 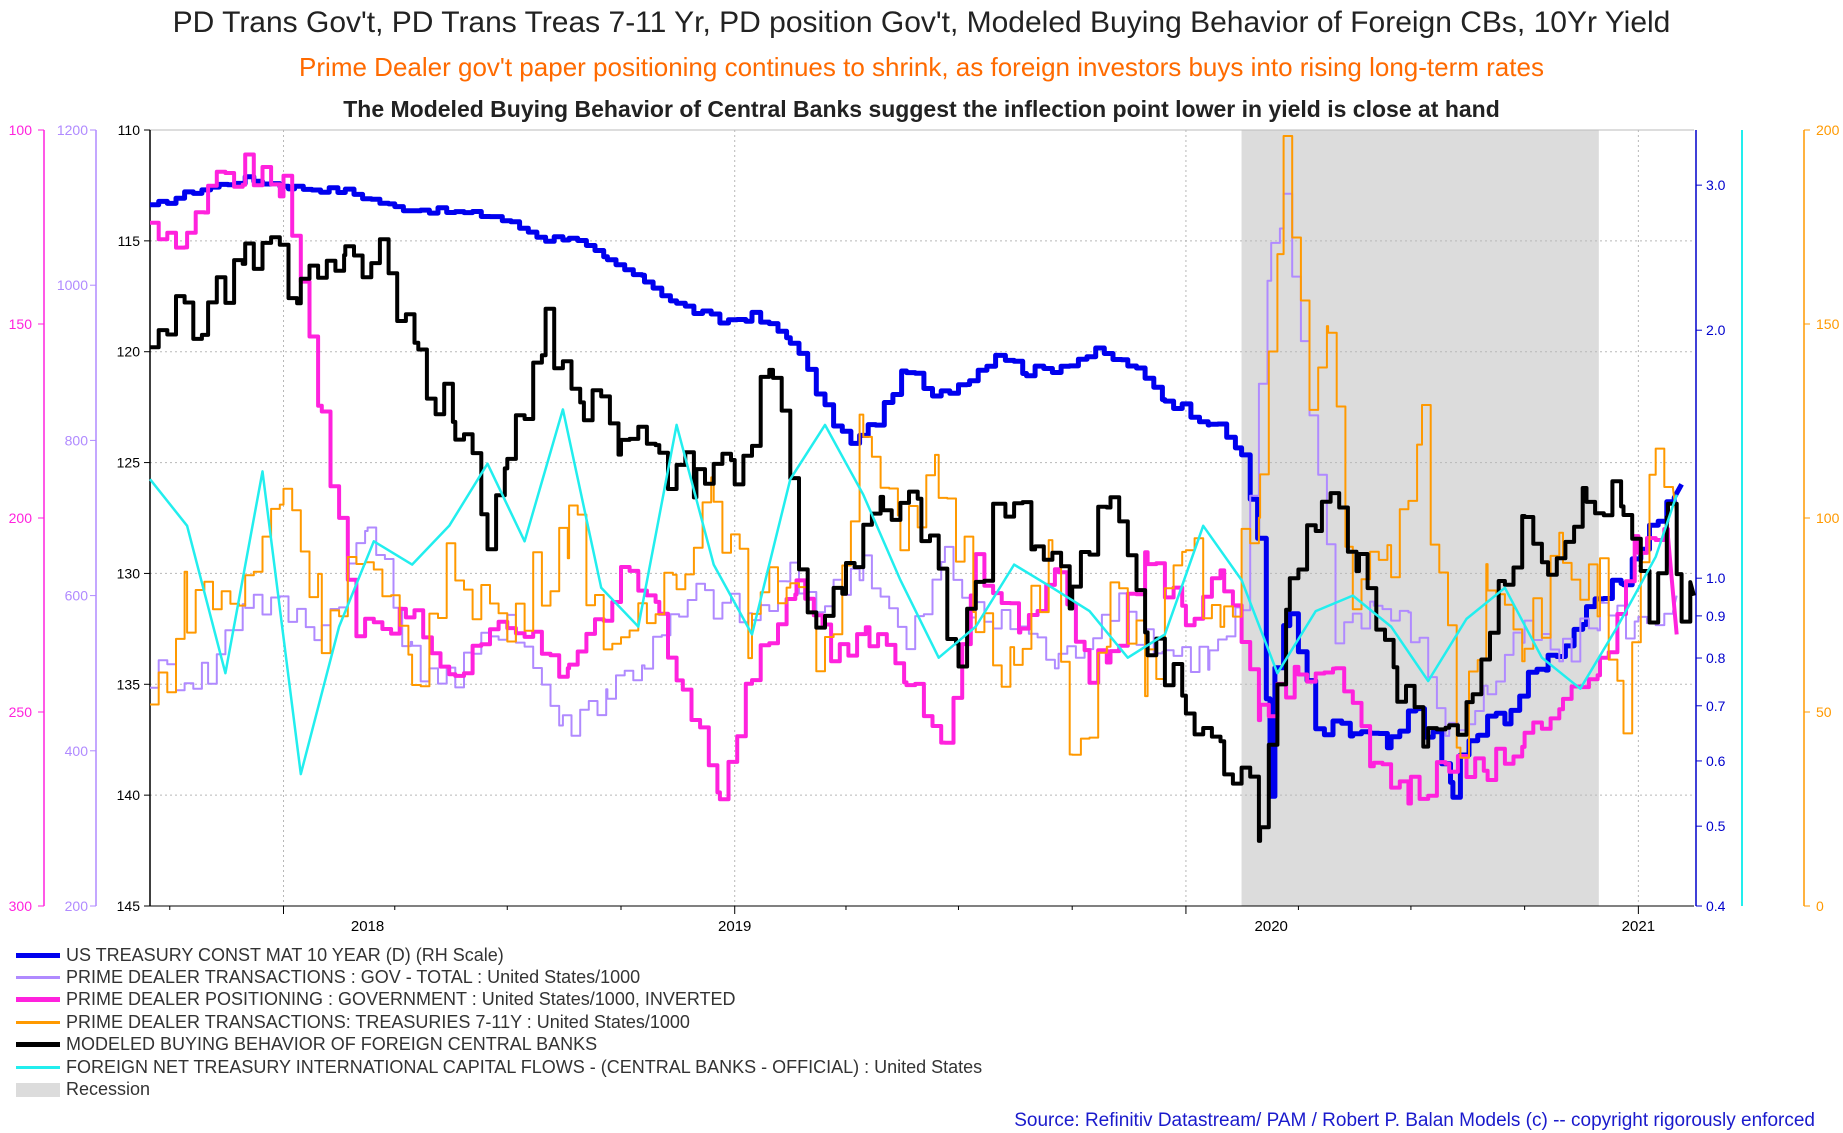 I want to click on y-tick-label: 250, so click(x=21, y=712).